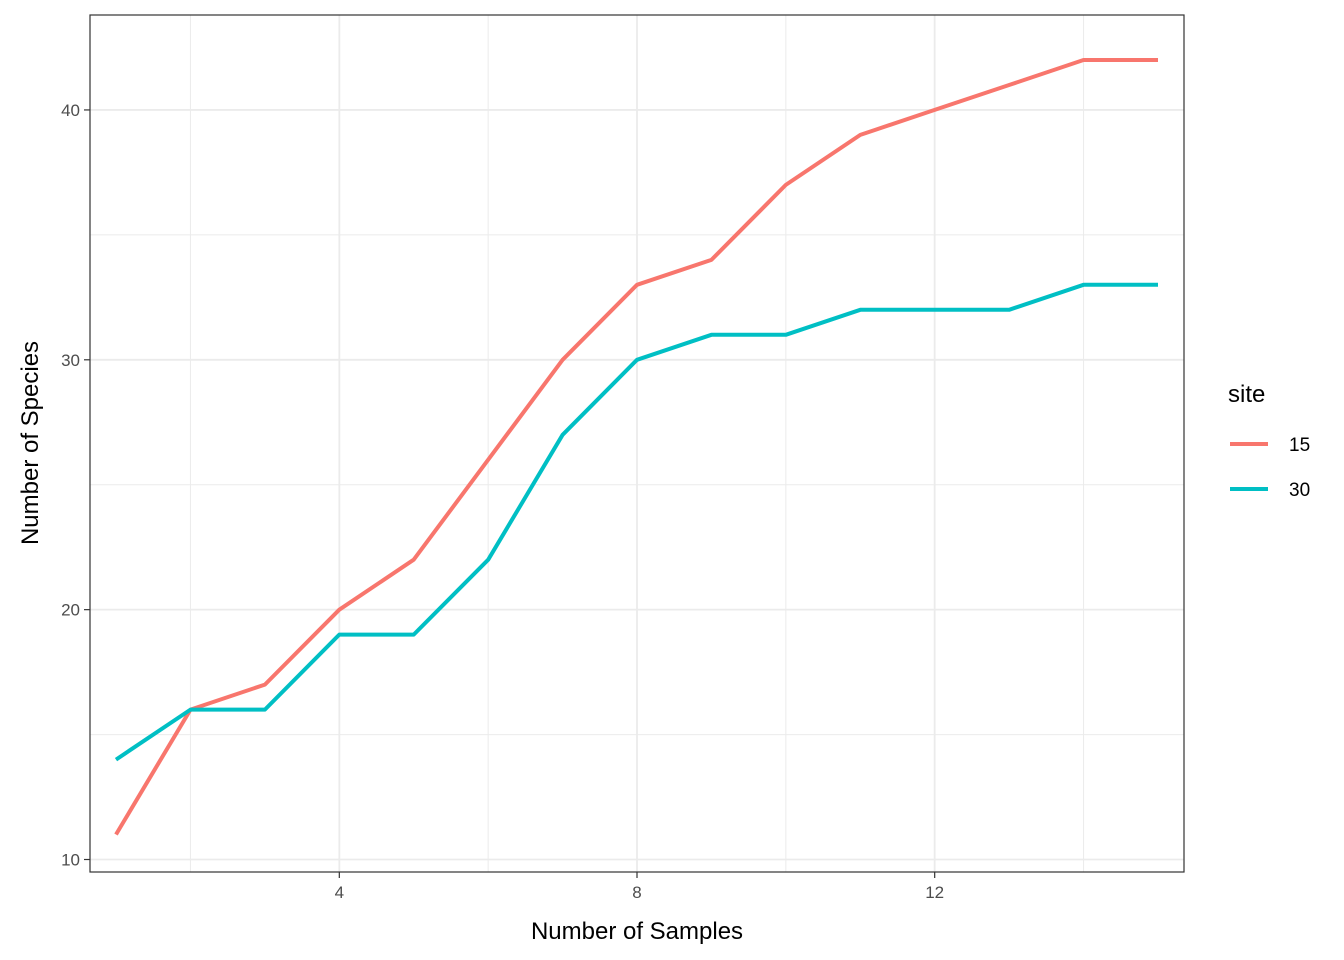 Image resolution: width=1344 pixels, height=960 pixels. I want to click on x-tick-label: 8, so click(636, 892).